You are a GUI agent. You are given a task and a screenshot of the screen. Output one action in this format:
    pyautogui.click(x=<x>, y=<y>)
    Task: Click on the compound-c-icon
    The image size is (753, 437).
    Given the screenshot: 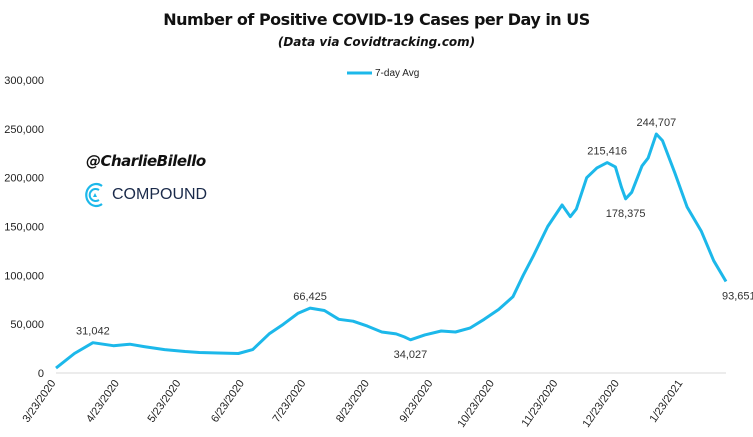 What is the action you would take?
    pyautogui.click(x=94, y=195)
    